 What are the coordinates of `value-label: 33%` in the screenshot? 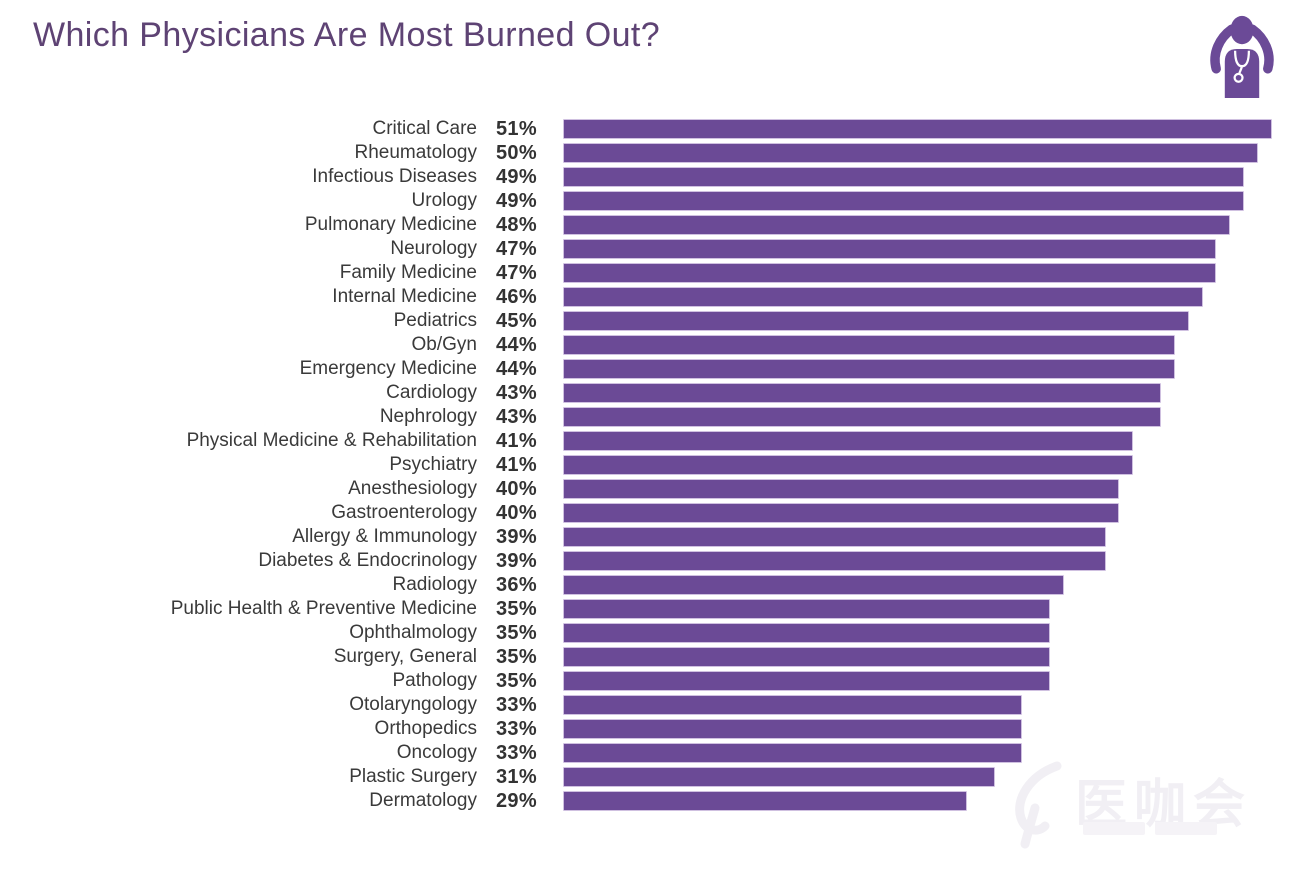 It's located at (516, 728).